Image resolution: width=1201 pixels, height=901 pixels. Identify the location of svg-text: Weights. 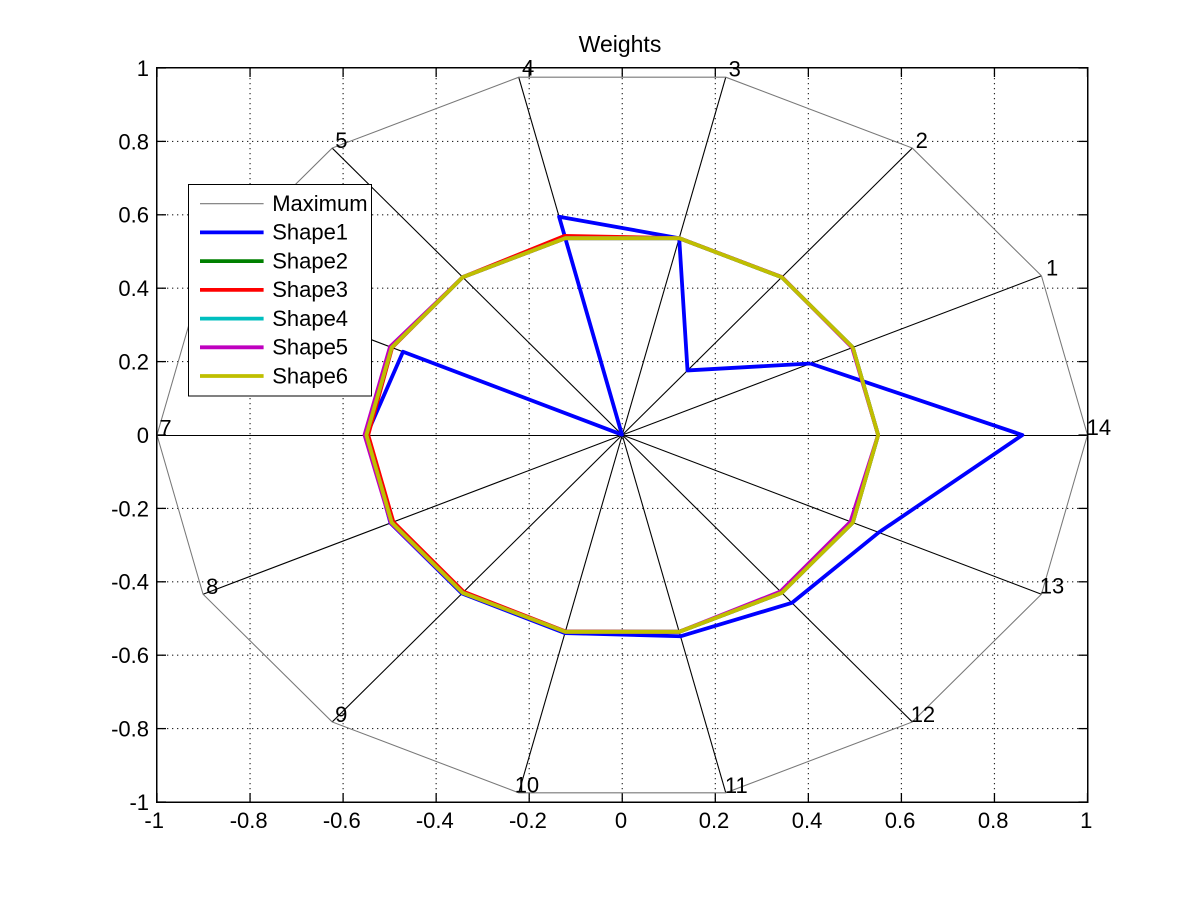
(620, 44).